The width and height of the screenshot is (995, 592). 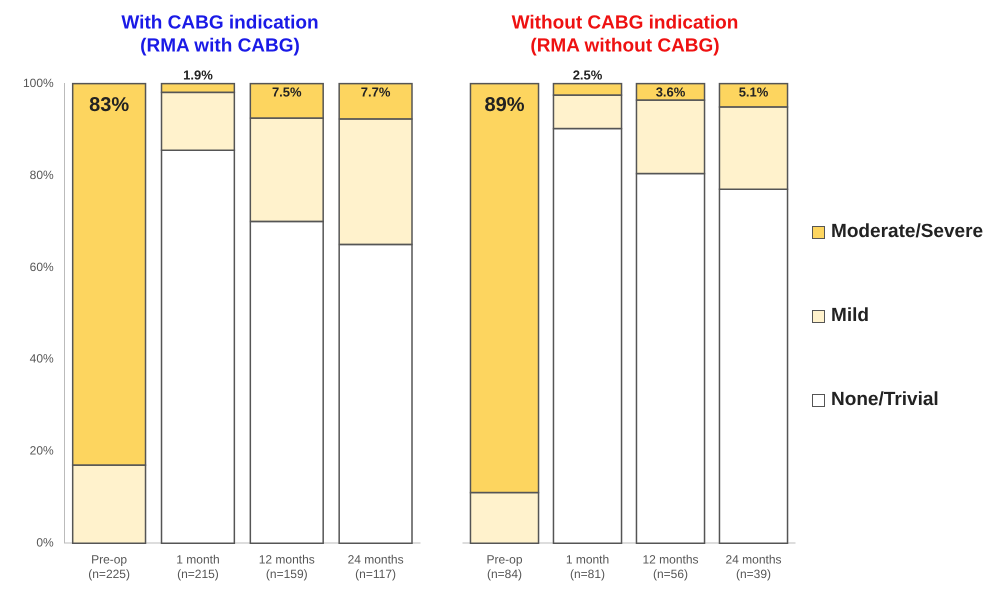 What do you see at coordinates (753, 567) in the screenshot?
I see `x-tick-label: 24 months (n=39)` at bounding box center [753, 567].